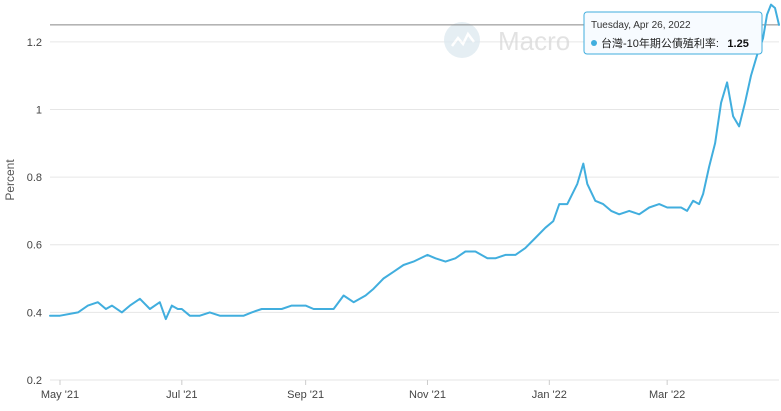  Describe the element at coordinates (34, 43) in the screenshot. I see `y-tick-label: 1.2` at that location.